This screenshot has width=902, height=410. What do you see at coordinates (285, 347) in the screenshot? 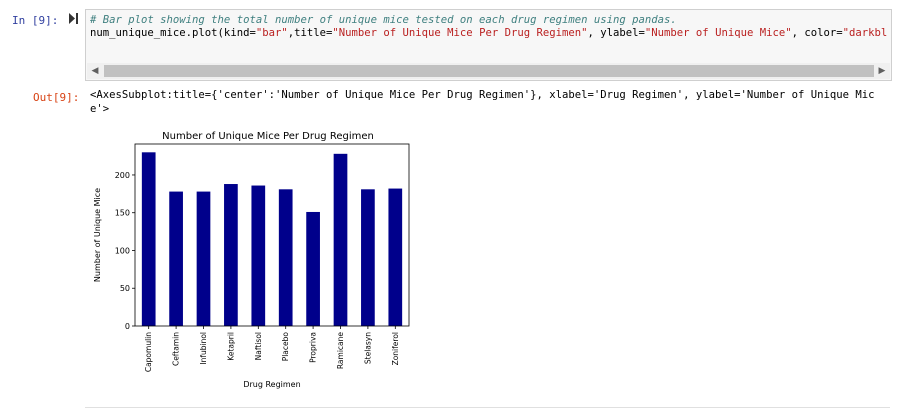
I see `x-tick-label: Placebo` at bounding box center [285, 347].